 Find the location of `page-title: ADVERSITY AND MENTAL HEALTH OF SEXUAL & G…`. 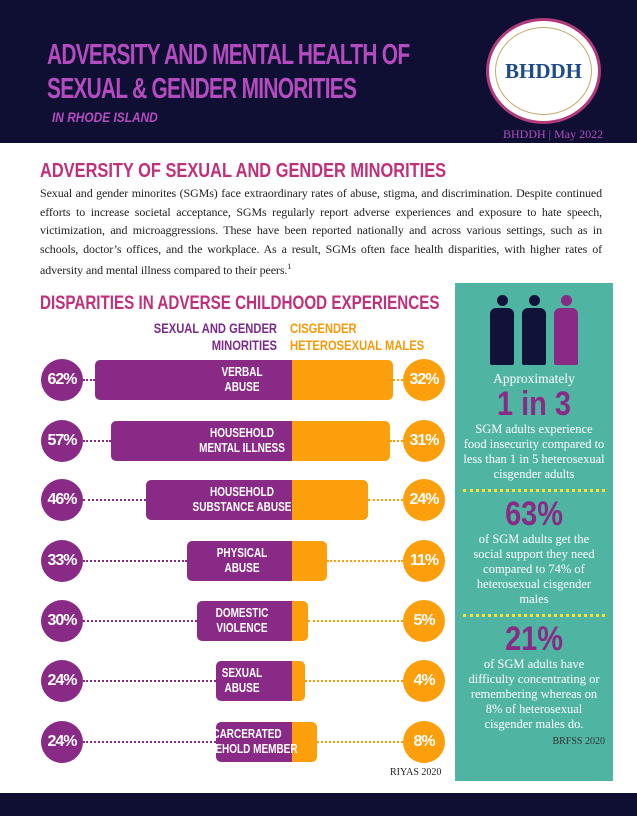

page-title: ADVERSITY AND MENTAL HEALTH OF SEXUAL & G… is located at coordinates (228, 72).